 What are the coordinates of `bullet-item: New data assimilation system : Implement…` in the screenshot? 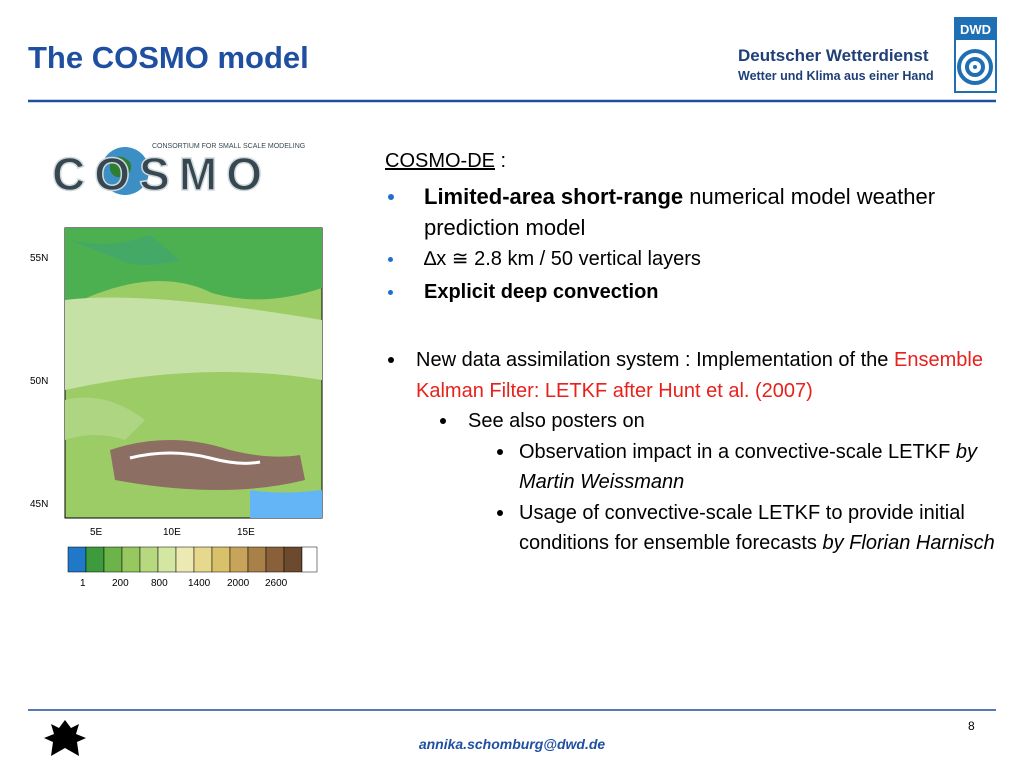 It's located at (690, 375).